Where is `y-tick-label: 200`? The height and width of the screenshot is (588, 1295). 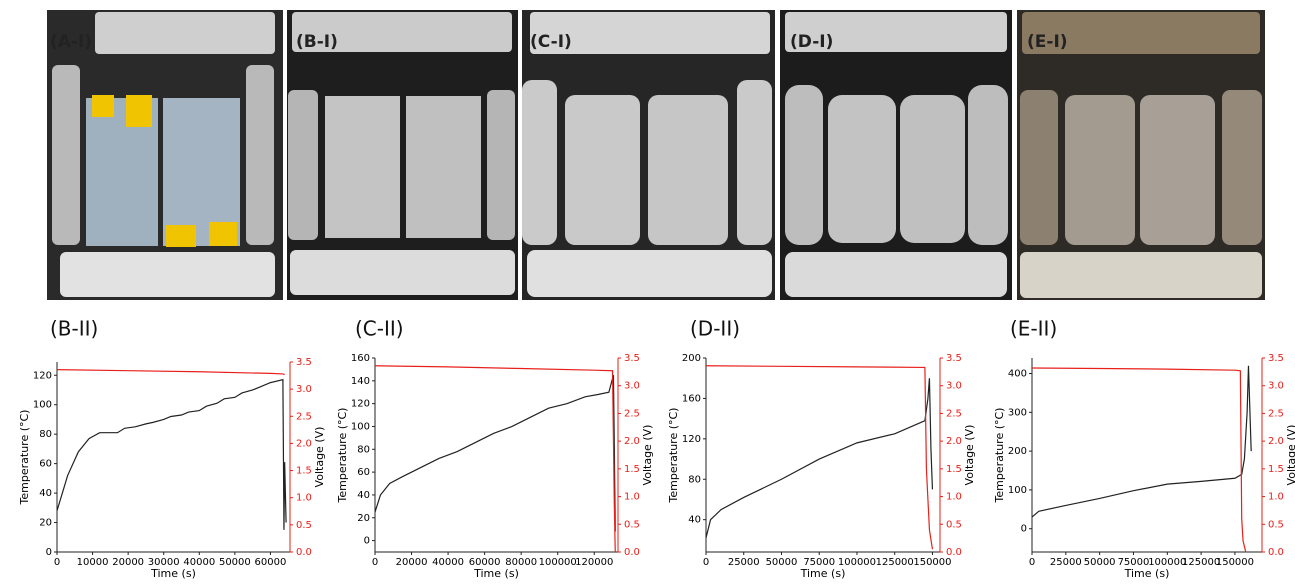 y-tick-label: 200 is located at coordinates (1017, 451).